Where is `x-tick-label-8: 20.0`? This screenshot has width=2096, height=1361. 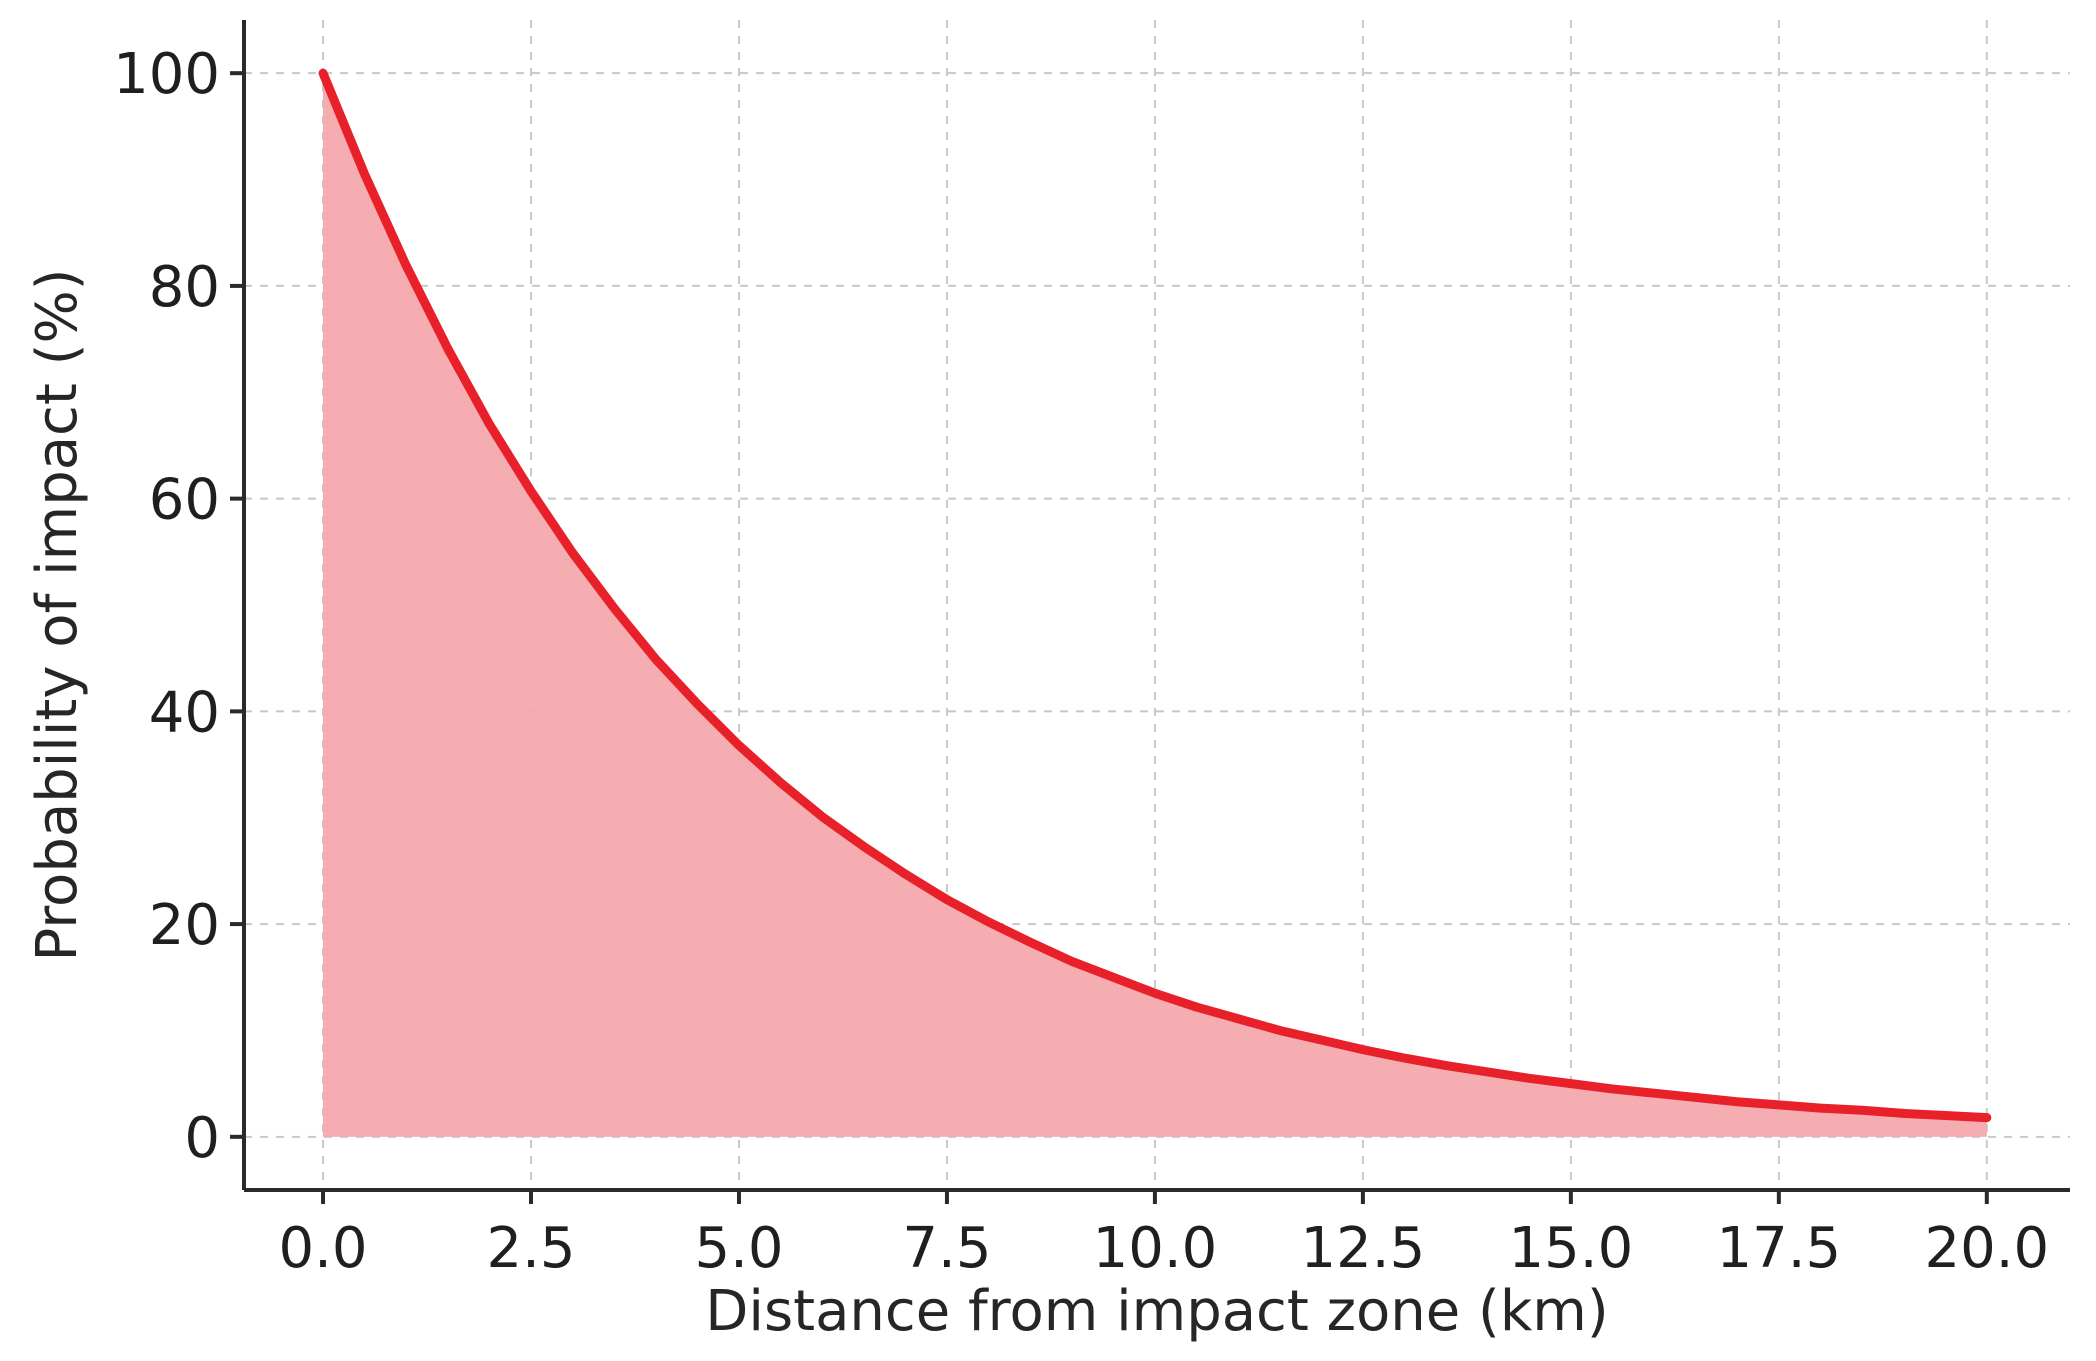
x-tick-label-8: 20.0 is located at coordinates (1986, 1248).